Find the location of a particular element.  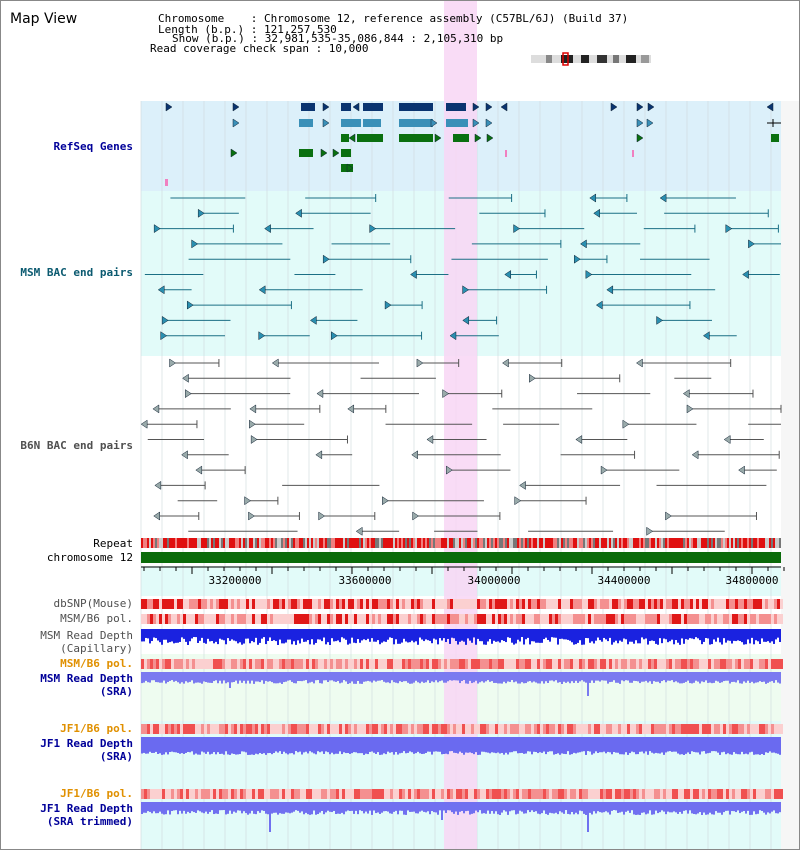

ideogram-band is located at coordinates (645, 59).